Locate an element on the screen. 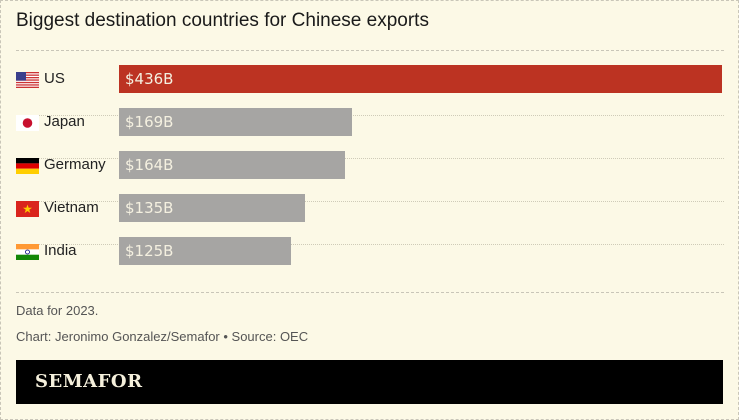  title-divider is located at coordinates (370, 50).